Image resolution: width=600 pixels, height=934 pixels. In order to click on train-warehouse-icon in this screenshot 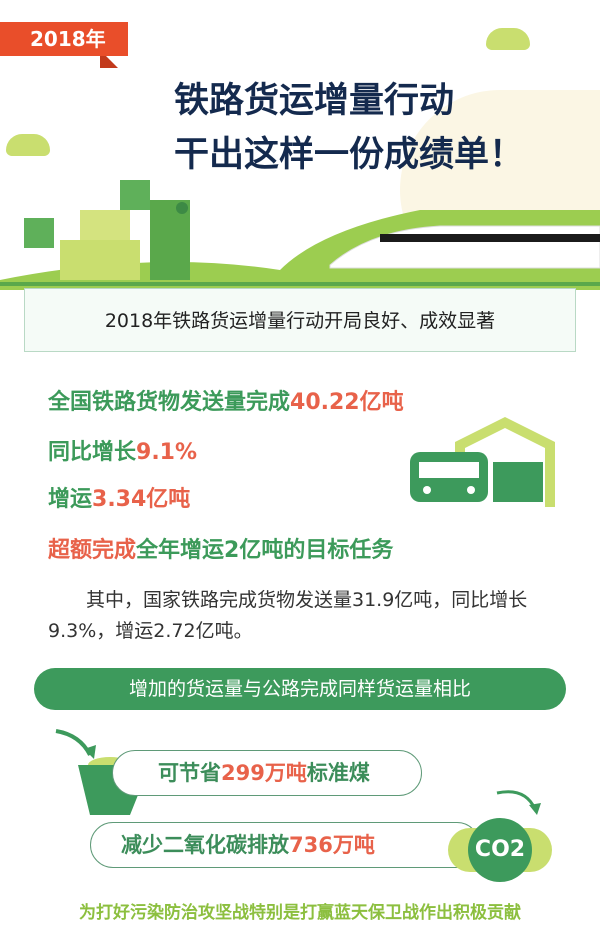, I will do `click(482, 462)`.